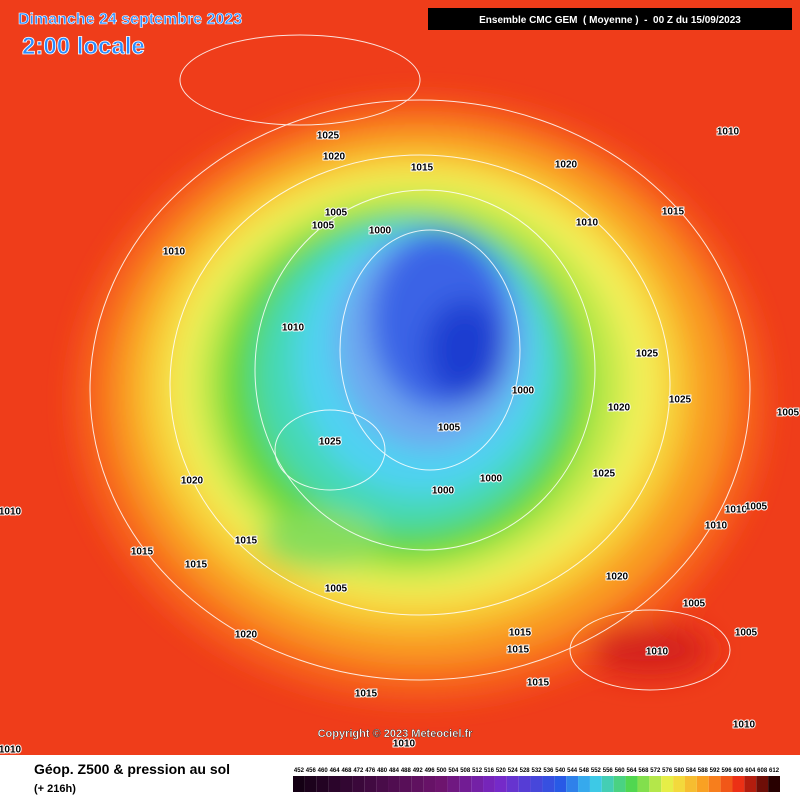 Image resolution: width=800 pixels, height=800 pixels. I want to click on scale-label: 520, so click(501, 771).